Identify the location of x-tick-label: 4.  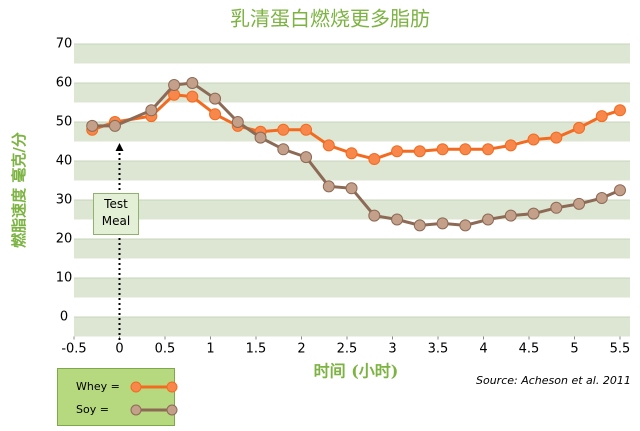
(483, 349).